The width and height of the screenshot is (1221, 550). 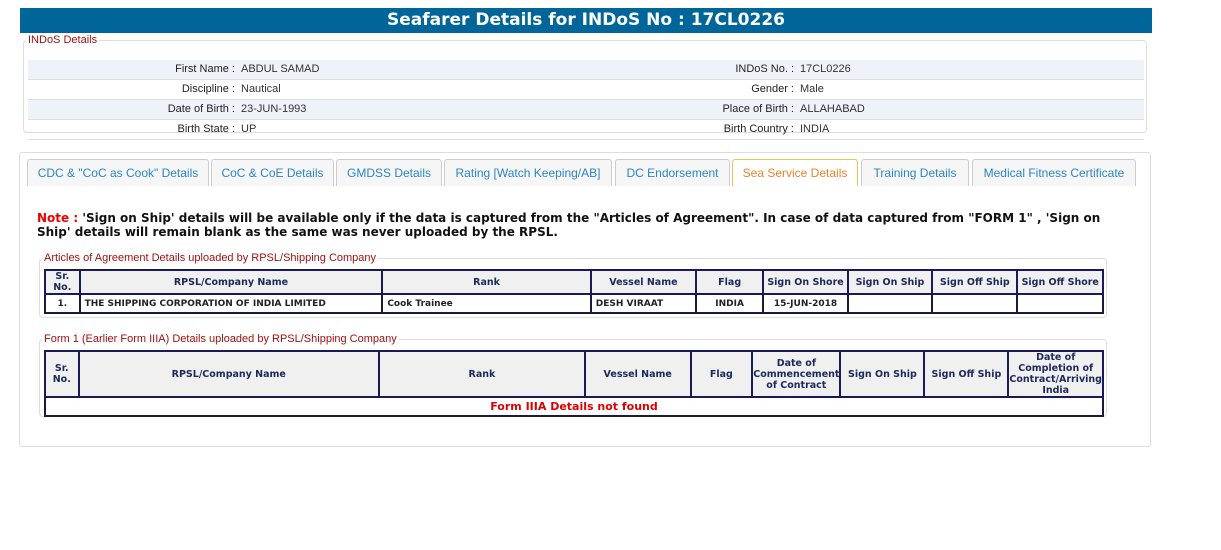 What do you see at coordinates (586, 90) in the screenshot?
I see `indos-row: Discipline : Nautical Gender : Male` at bounding box center [586, 90].